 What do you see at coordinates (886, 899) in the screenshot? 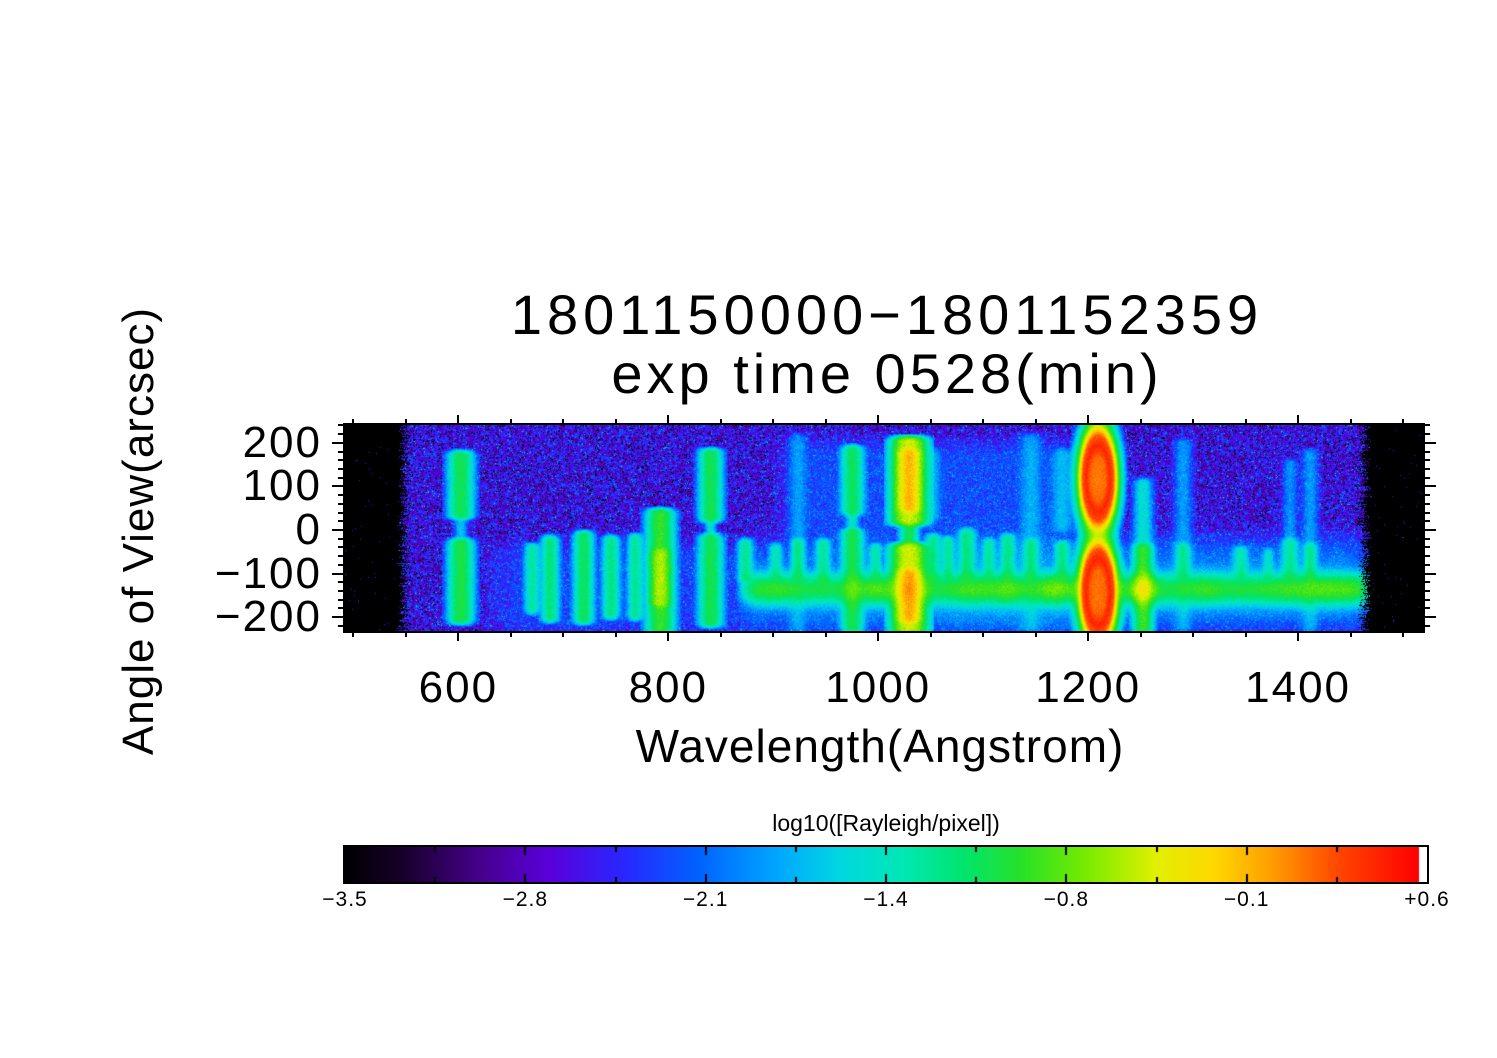
I see `colorbar-tick-label: −1.4` at bounding box center [886, 899].